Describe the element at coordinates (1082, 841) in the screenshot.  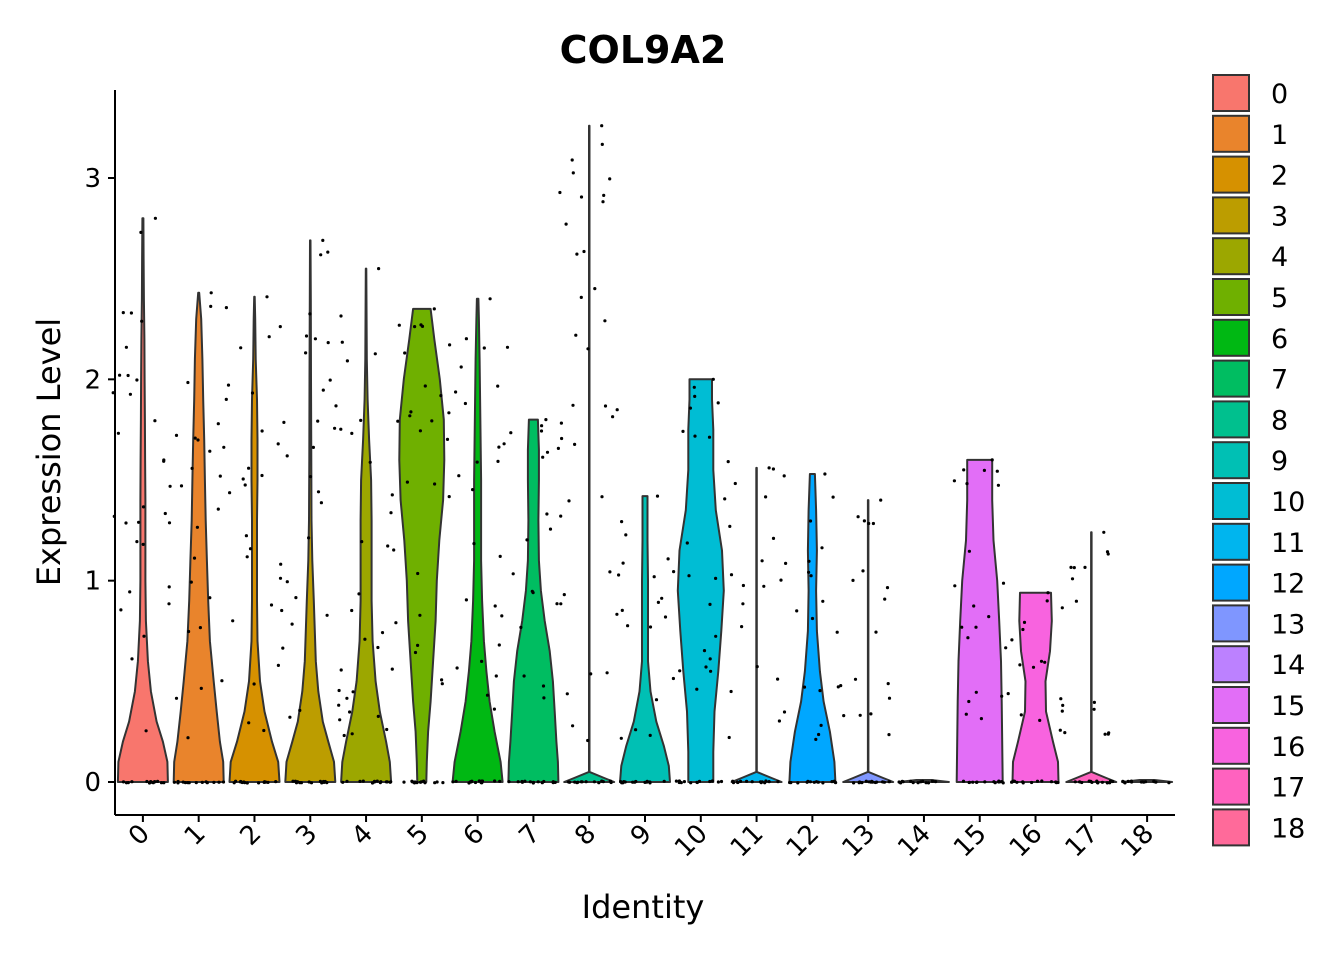
I see `x-tick-label: 17` at that location.